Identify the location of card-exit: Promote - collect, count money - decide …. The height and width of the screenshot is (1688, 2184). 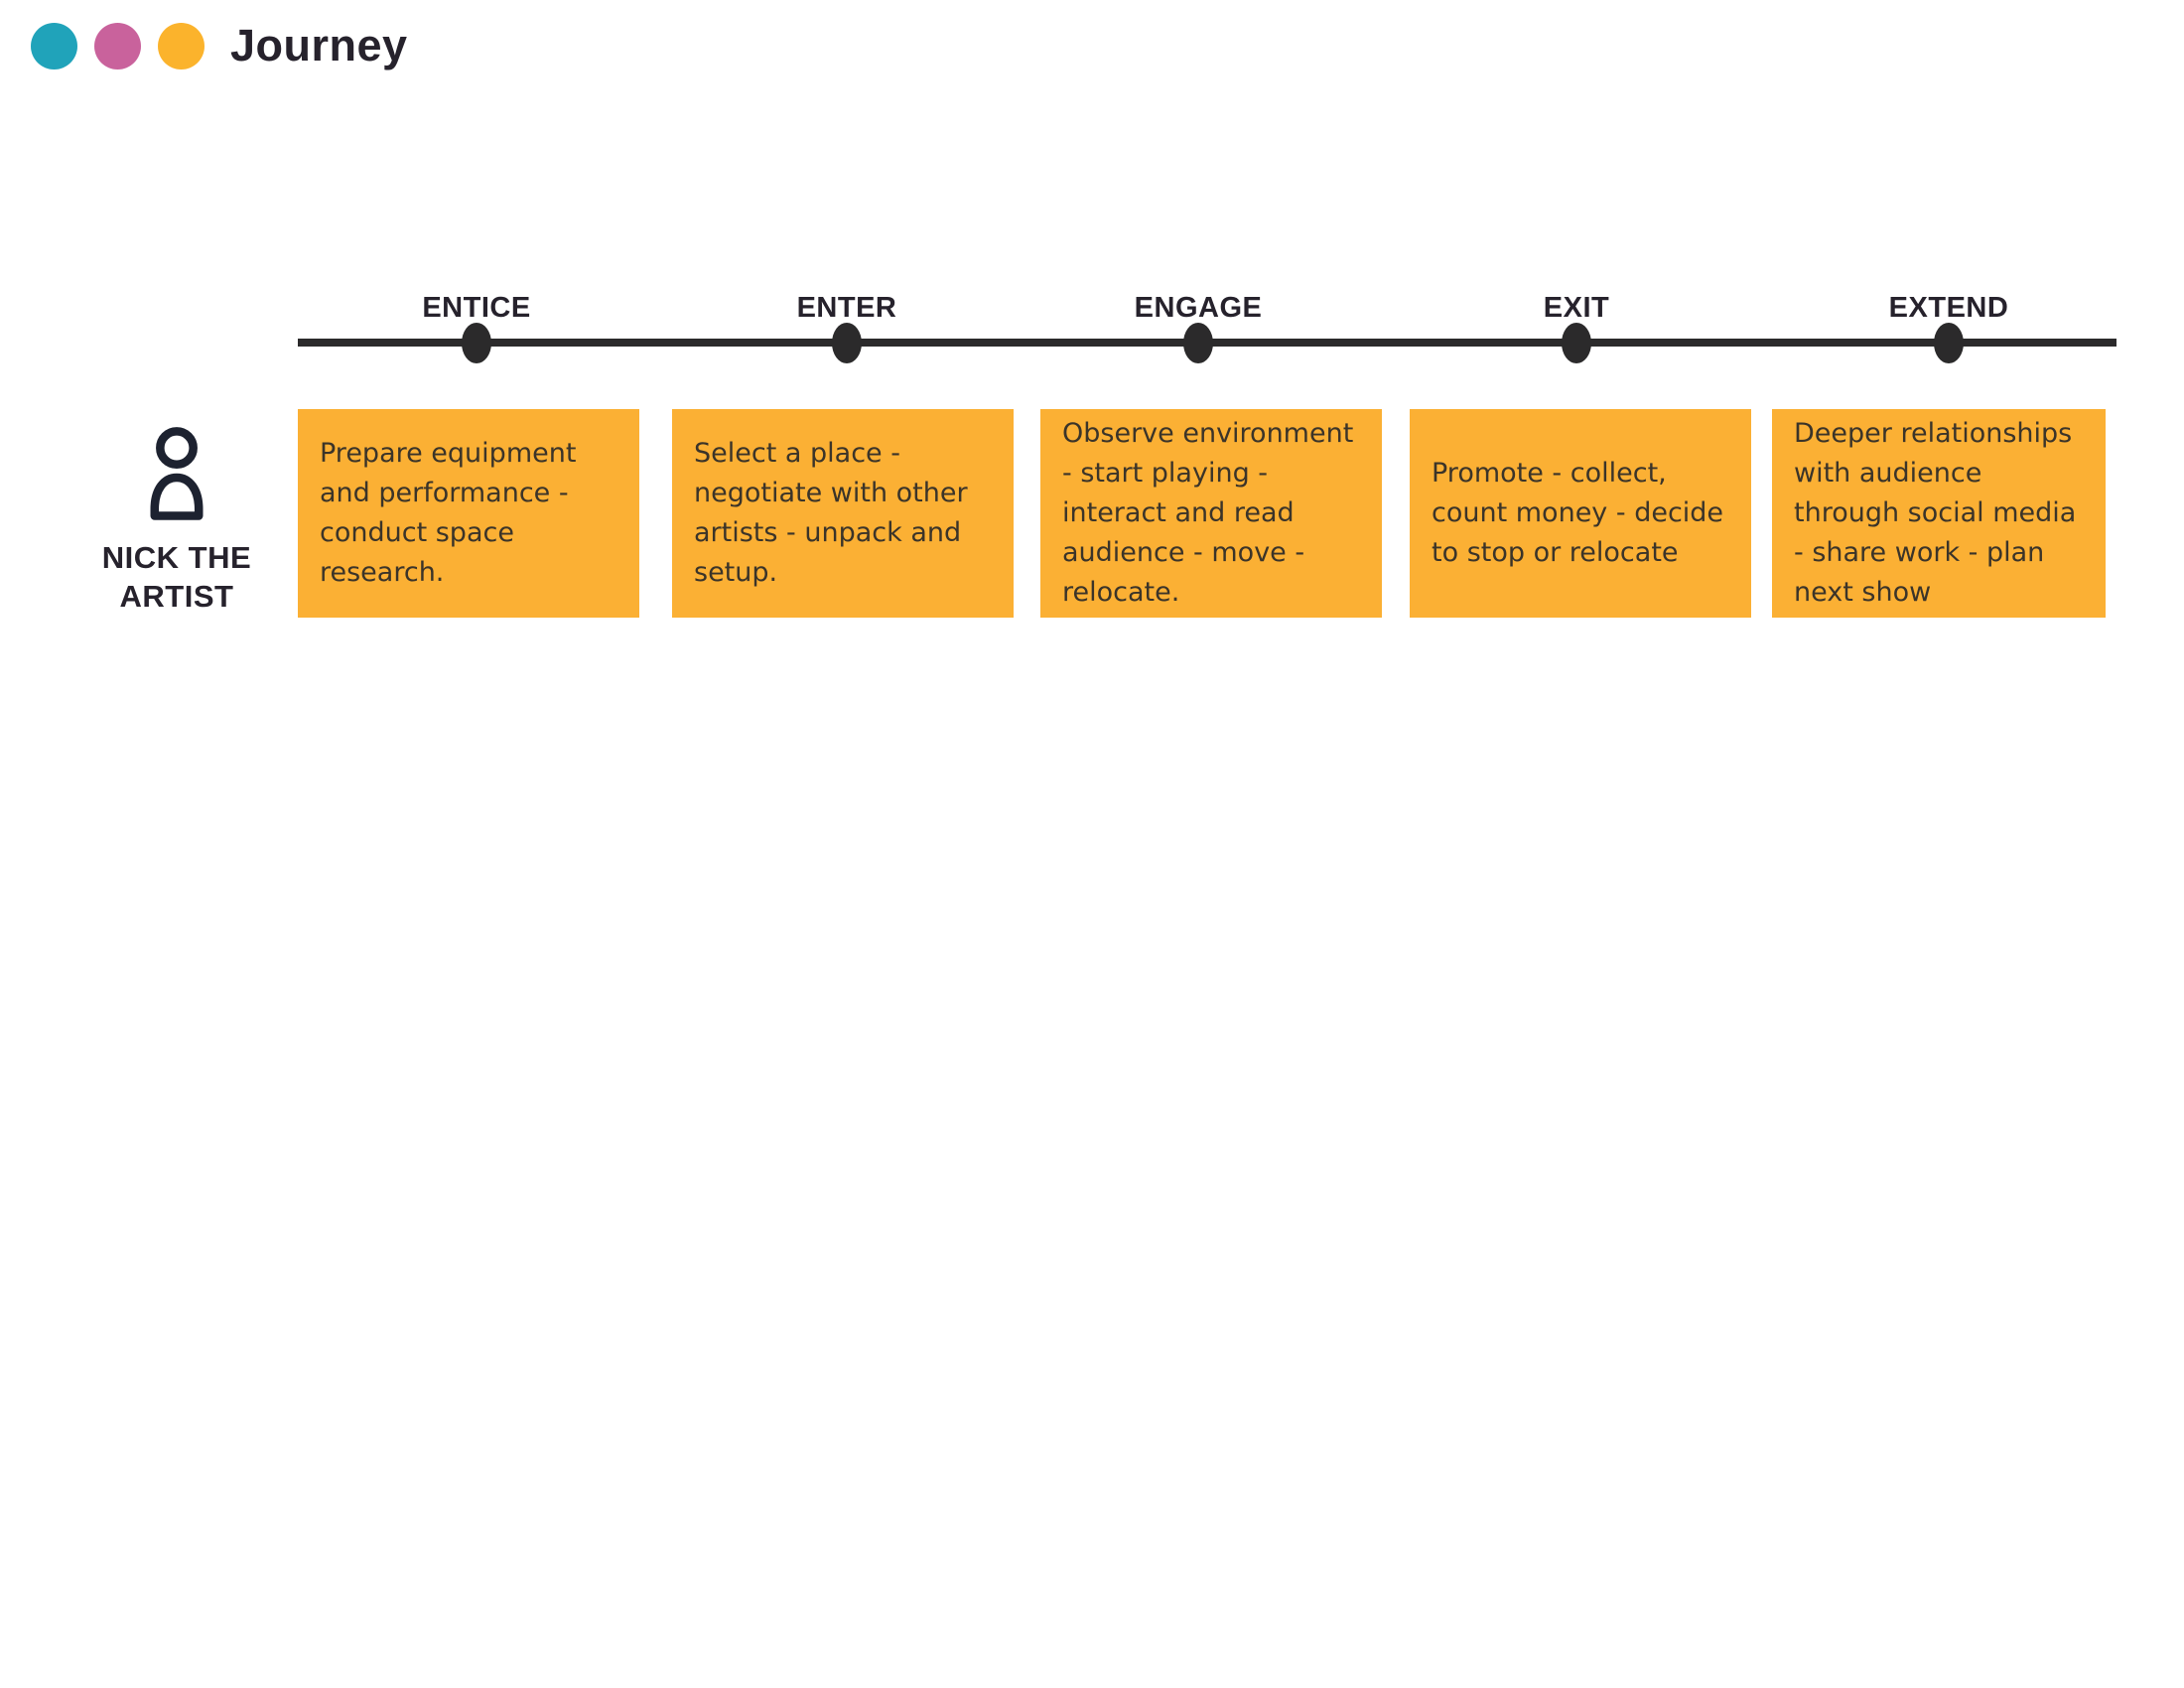
(1580, 513).